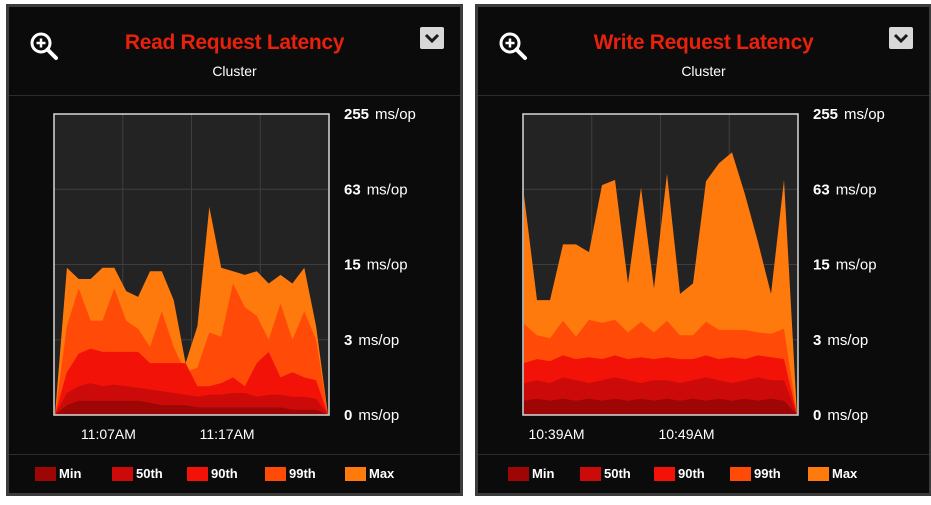  I want to click on panel-header: Write Request Latency Cluster, so click(703, 51).